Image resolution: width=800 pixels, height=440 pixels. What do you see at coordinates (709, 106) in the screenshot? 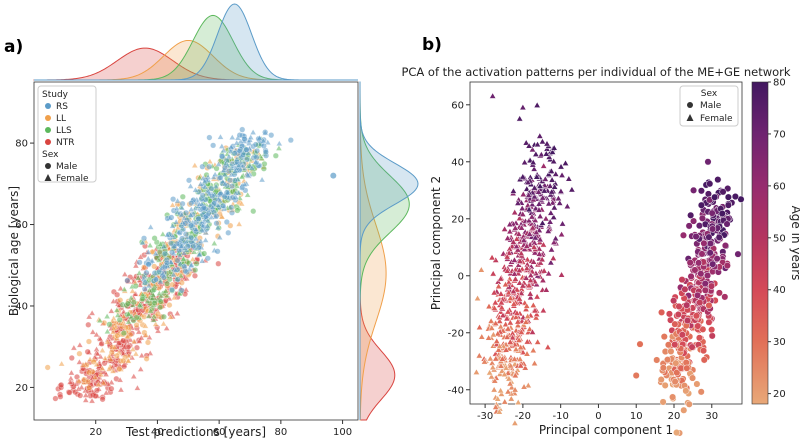
I see `legend-b-box` at bounding box center [709, 106].